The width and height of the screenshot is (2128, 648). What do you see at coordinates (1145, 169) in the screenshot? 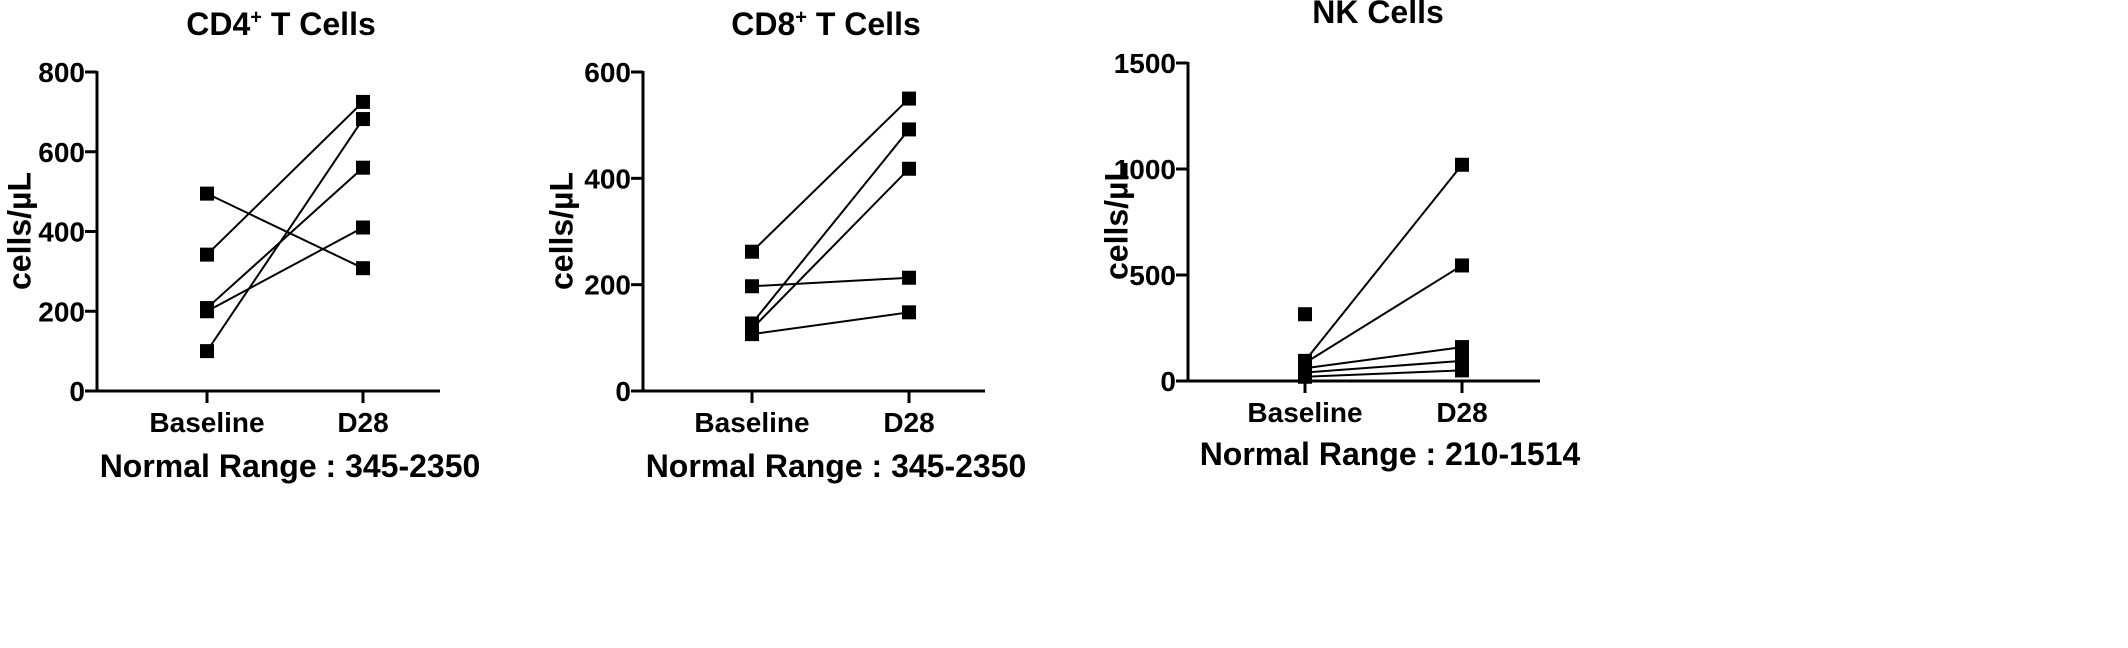
I see `y-tick-label: 1000` at bounding box center [1145, 169].